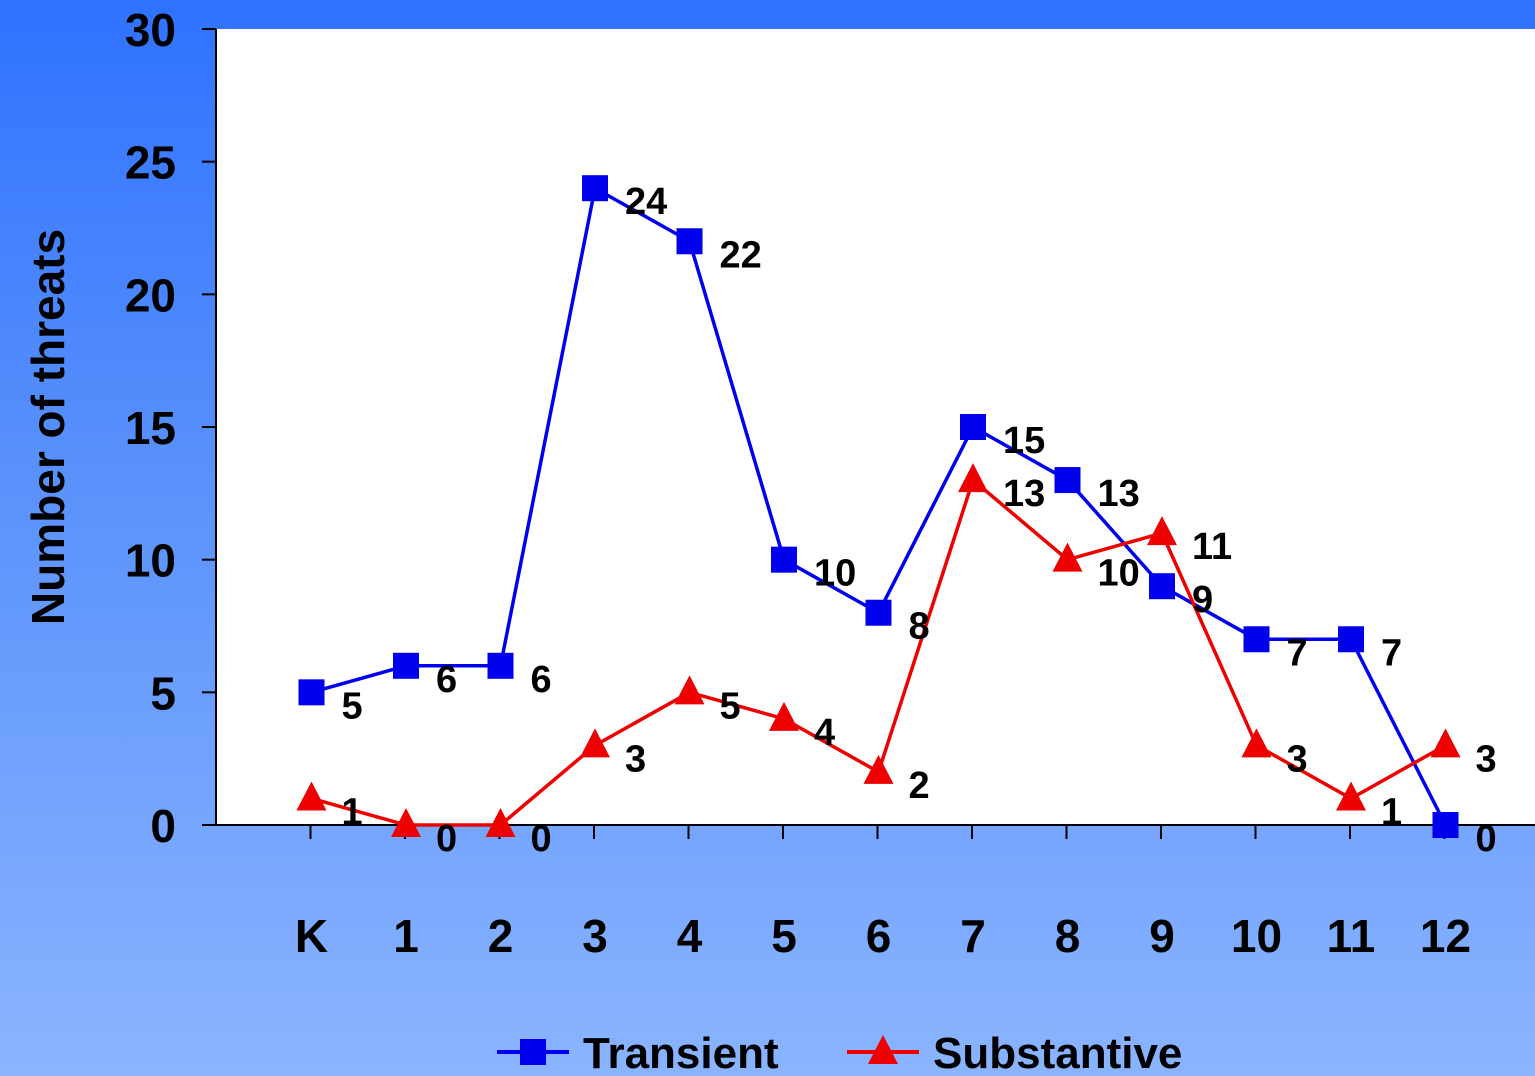  What do you see at coordinates (1068, 936) in the screenshot?
I see `x-tick-label: 8` at bounding box center [1068, 936].